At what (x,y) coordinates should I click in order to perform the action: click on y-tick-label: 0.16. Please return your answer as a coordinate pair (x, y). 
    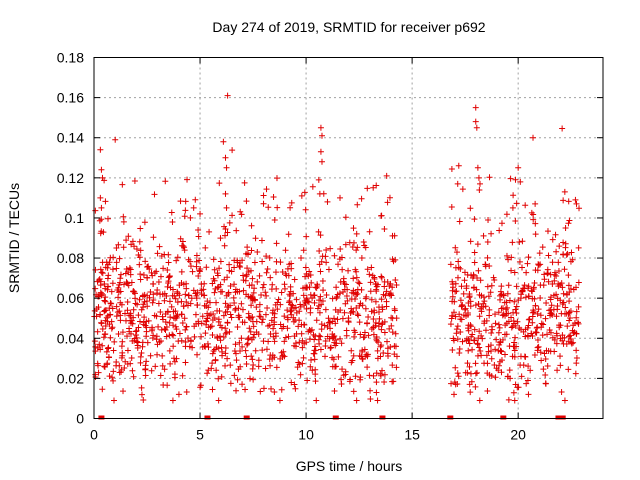
    Looking at the image, I should click on (70, 98).